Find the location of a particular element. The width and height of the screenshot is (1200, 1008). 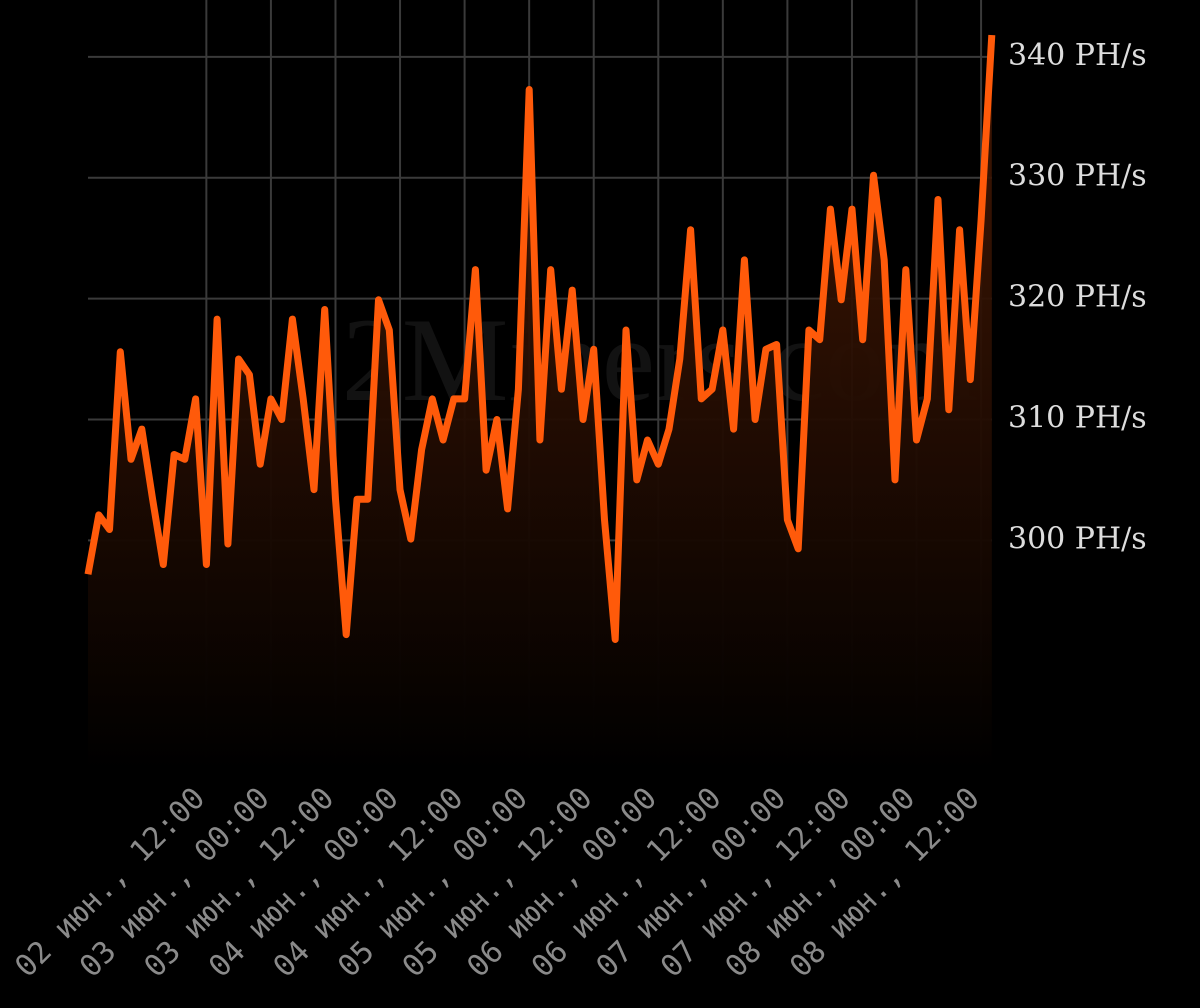

y-tick-label: 300 PH/s is located at coordinates (1077, 538).